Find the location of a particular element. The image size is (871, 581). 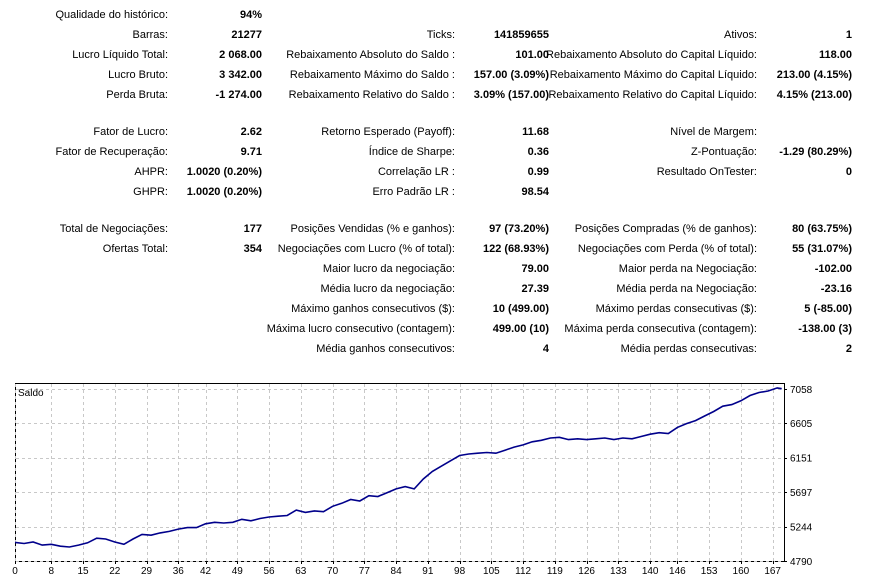

stat-value: 0 is located at coordinates (848, 172).